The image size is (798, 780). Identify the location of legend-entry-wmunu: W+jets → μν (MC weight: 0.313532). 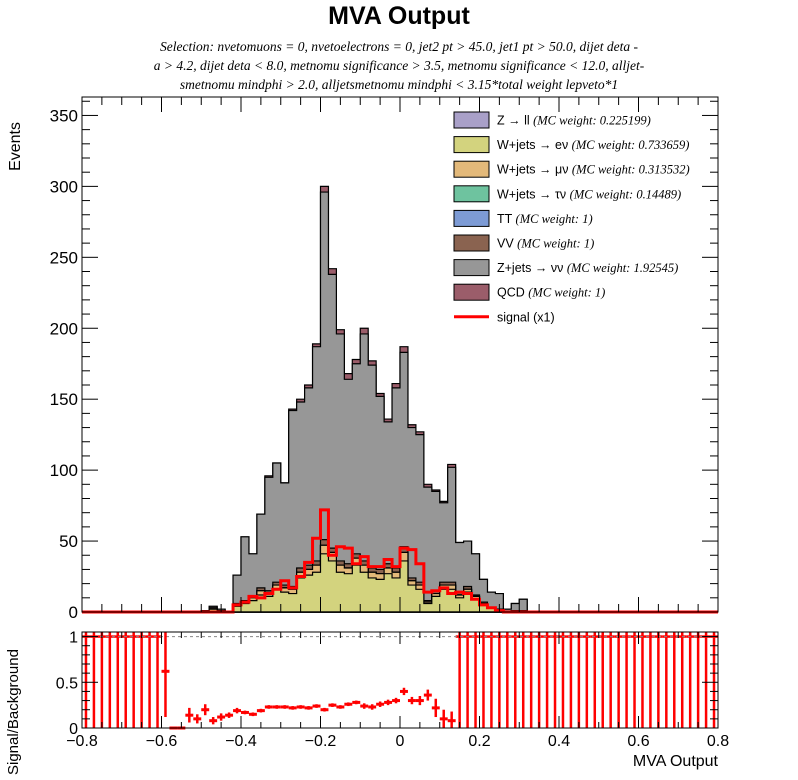
(571, 169).